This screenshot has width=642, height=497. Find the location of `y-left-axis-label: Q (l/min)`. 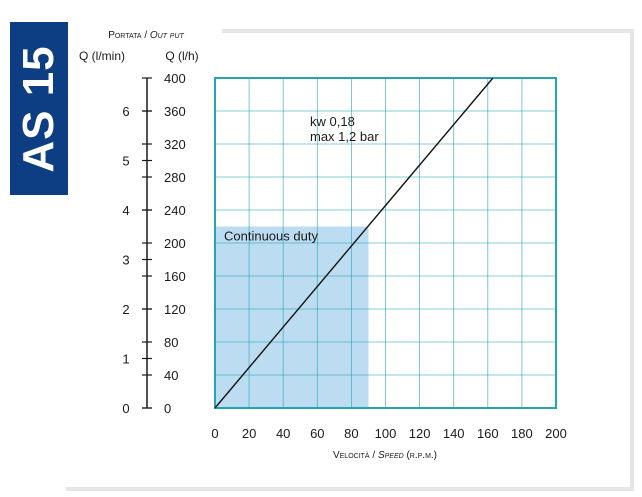

y-left-axis-label: Q (l/min) is located at coordinates (102, 56).